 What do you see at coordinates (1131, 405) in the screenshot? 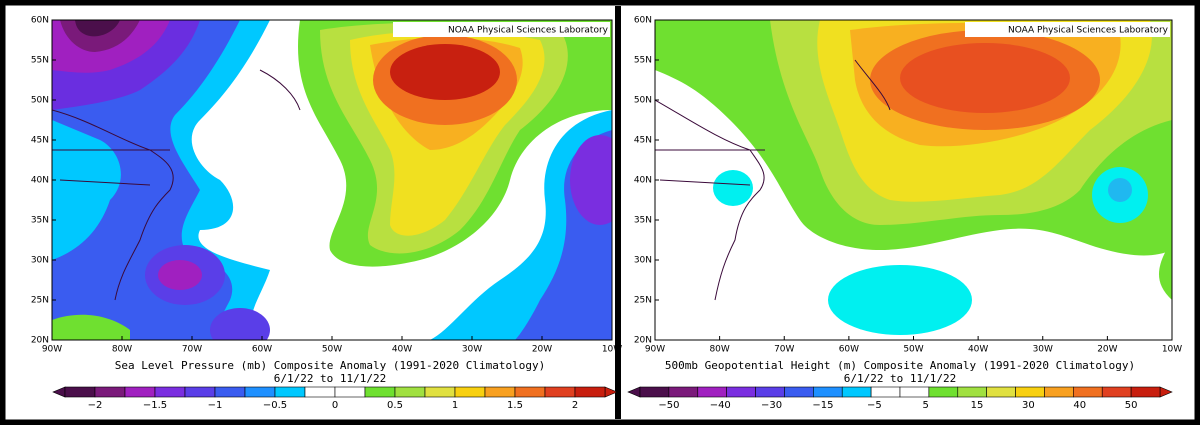
I see `colorbar-label: 50` at bounding box center [1131, 405].